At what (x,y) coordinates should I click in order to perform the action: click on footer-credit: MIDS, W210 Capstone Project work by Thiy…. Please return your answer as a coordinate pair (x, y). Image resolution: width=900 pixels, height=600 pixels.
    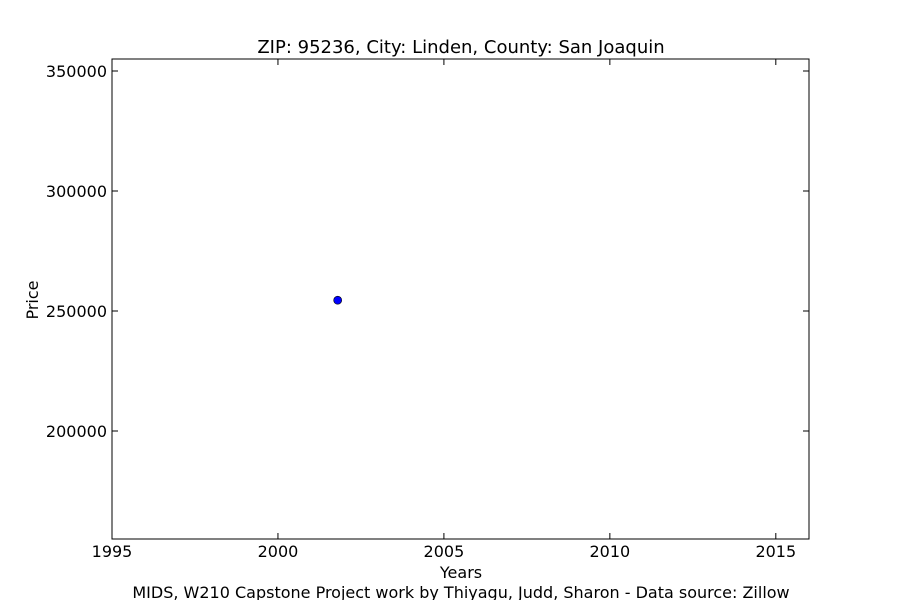
    Looking at the image, I should click on (460, 591).